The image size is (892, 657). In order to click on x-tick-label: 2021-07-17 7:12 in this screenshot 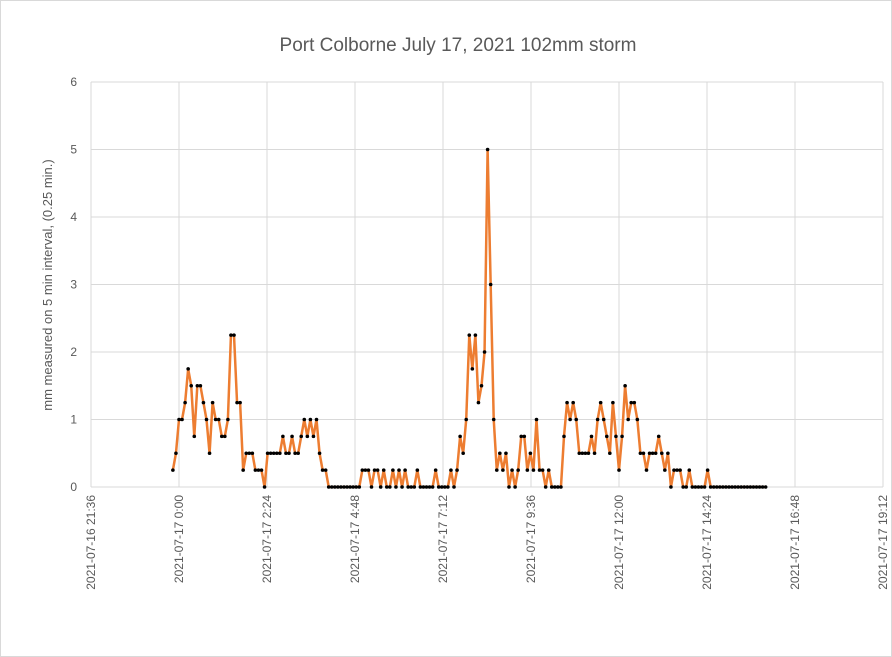, I will do `click(443, 539)`.